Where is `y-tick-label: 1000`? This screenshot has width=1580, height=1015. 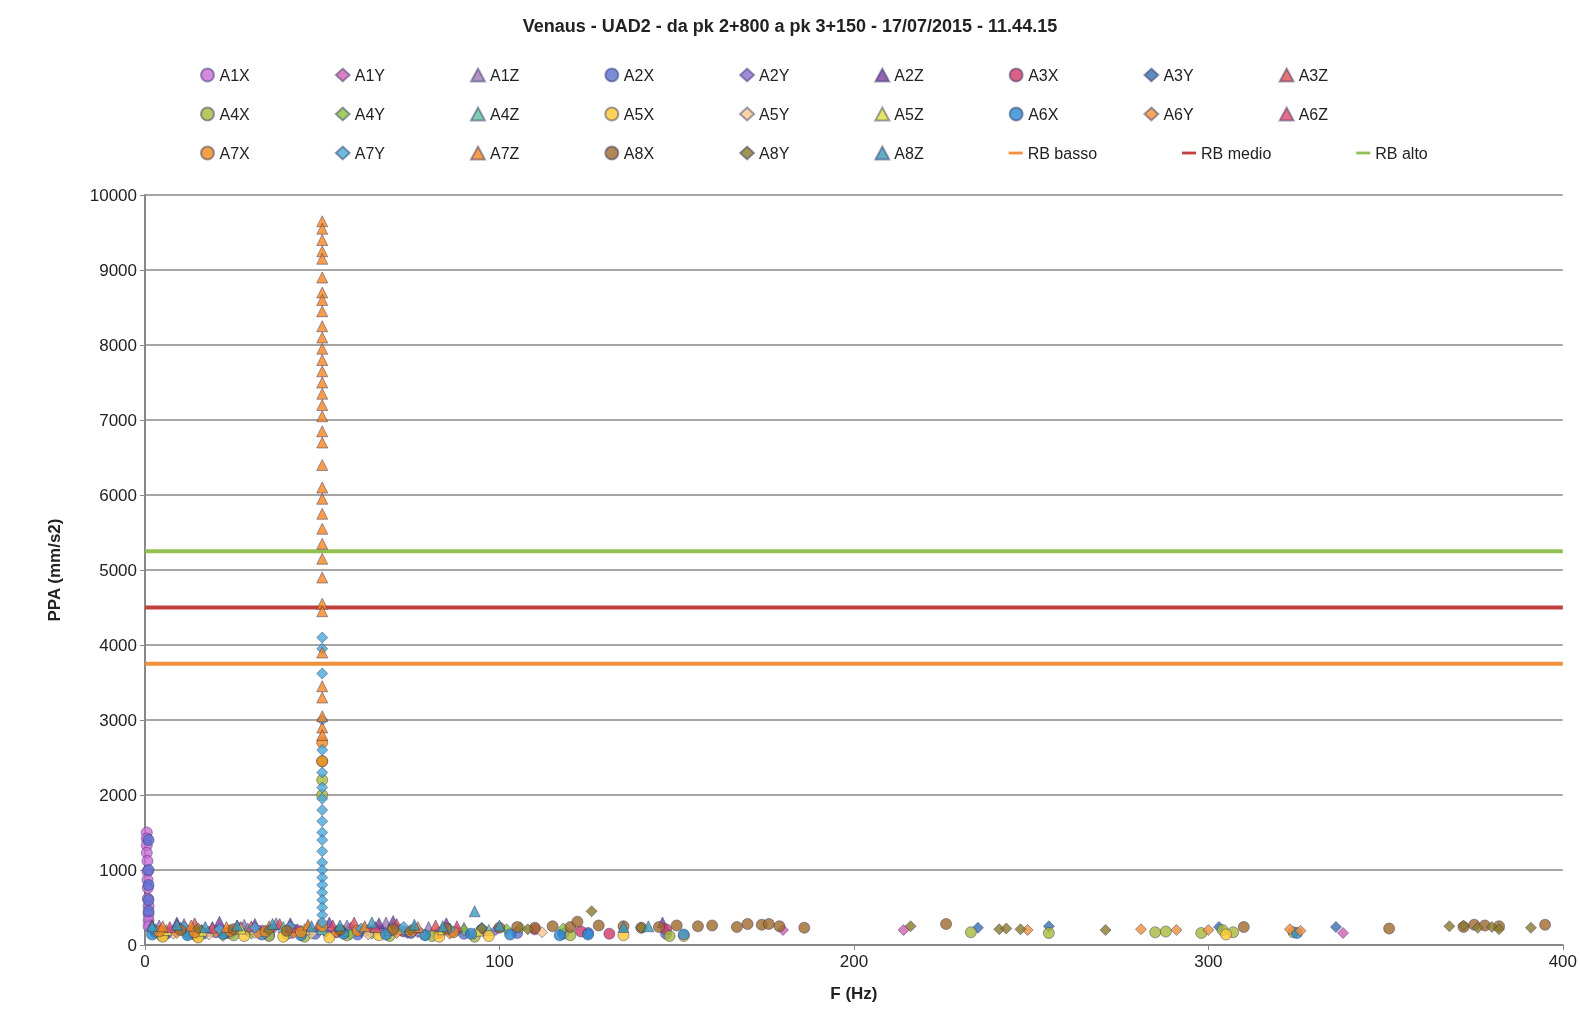
y-tick-label: 1000 is located at coordinates (118, 870).